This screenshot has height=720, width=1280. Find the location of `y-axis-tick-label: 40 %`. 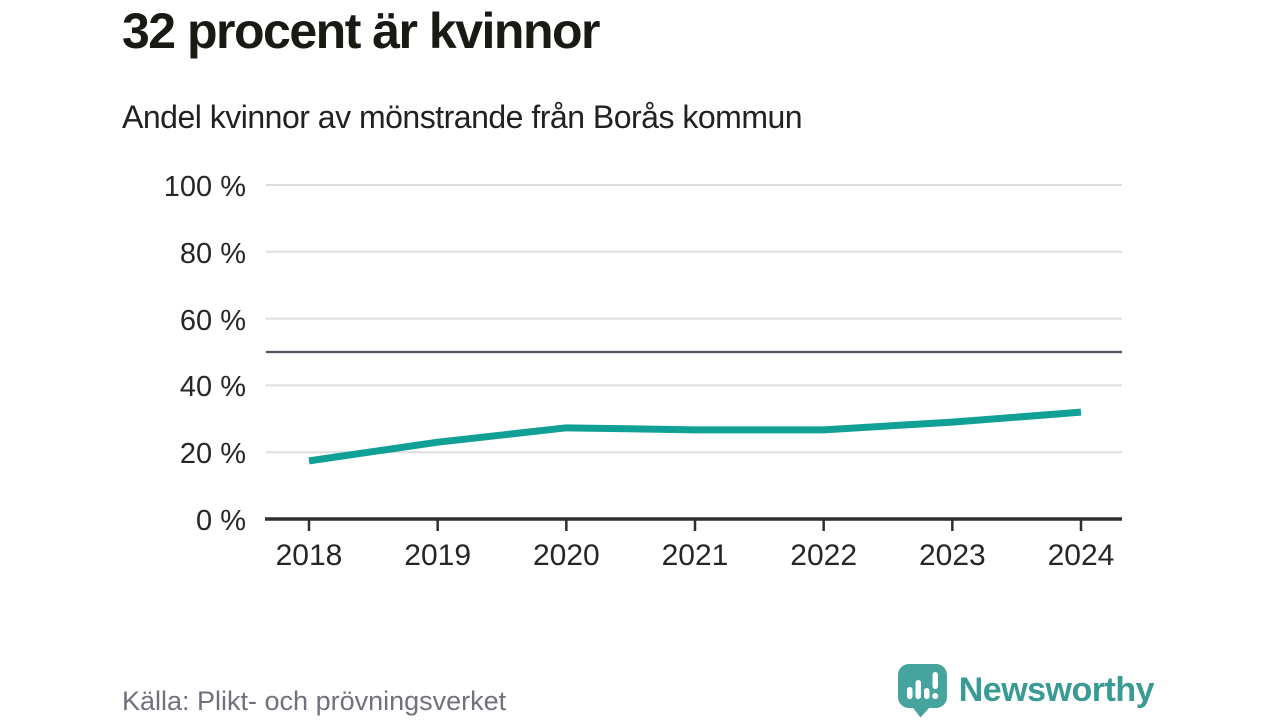

y-axis-tick-label: 40 % is located at coordinates (212, 387).